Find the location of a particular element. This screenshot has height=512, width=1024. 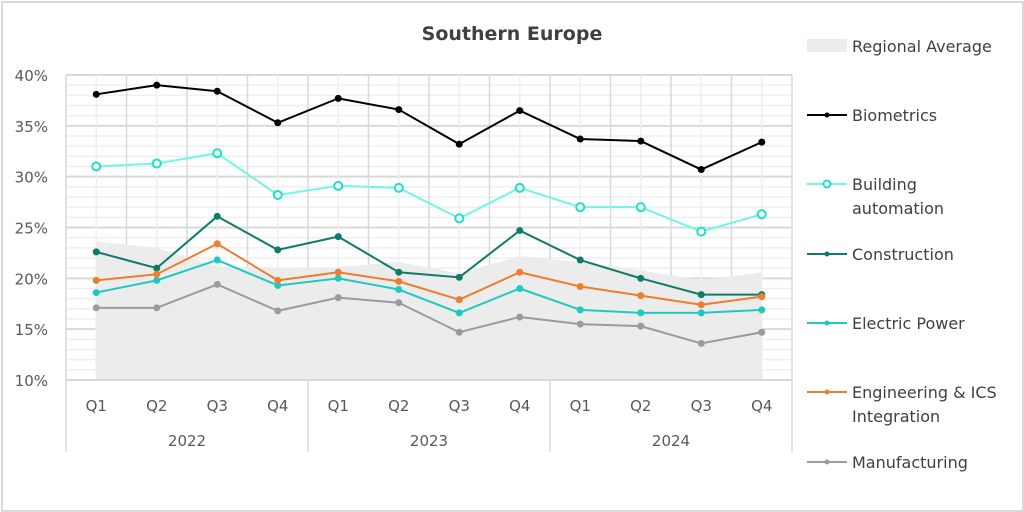

legend-swatch-regional-average is located at coordinates (827, 45).